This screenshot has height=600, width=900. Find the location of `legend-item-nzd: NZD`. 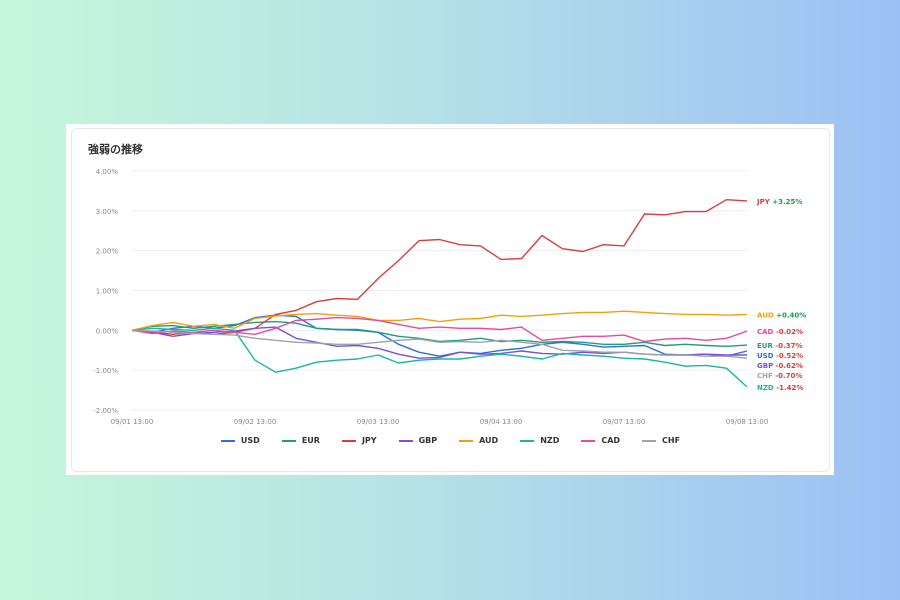

legend-item-nzd: NZD is located at coordinates (539, 440).